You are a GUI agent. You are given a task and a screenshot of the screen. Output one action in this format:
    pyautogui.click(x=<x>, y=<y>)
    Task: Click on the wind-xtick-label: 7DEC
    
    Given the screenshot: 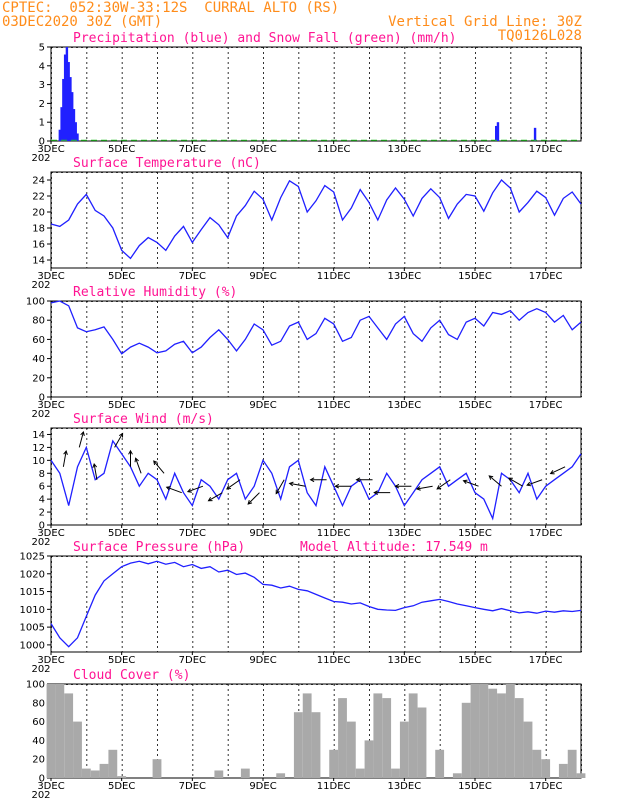 What is the action you would take?
    pyautogui.click(x=192, y=533)
    